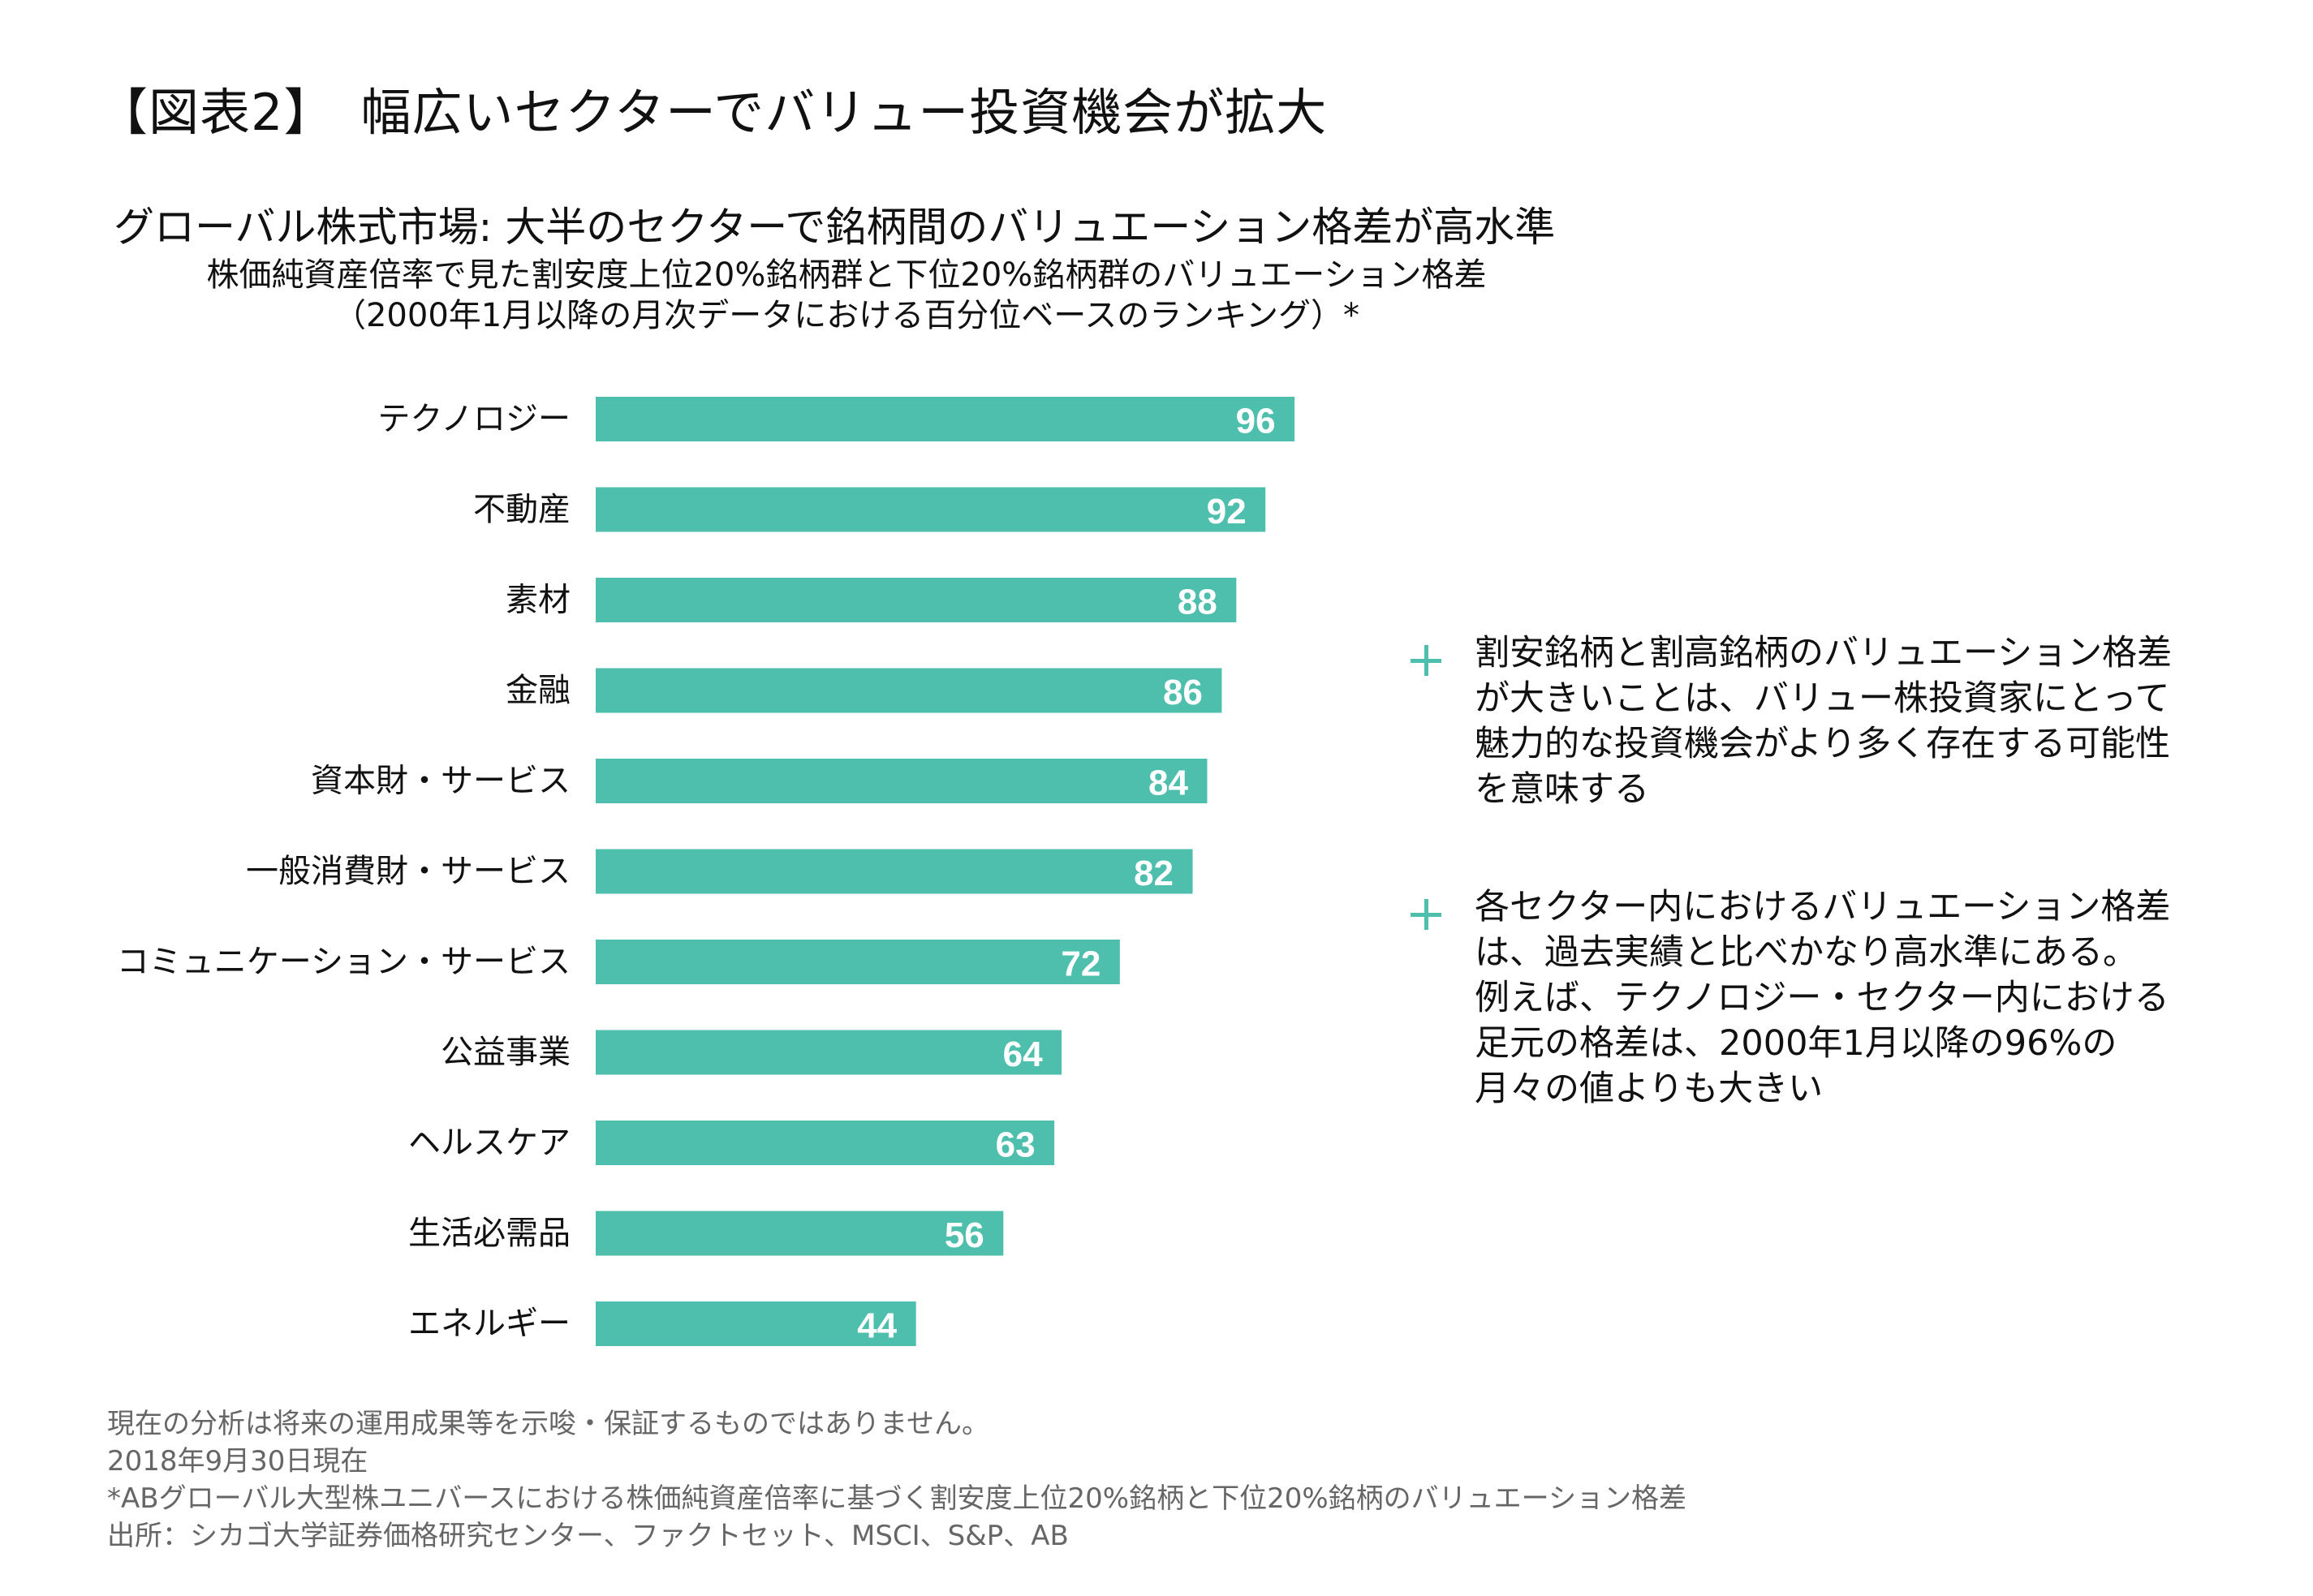 The height and width of the screenshot is (1596, 2313). Describe the element at coordinates (1649, 1089) in the screenshot. I see `note-line: 月々の値よりも大きい` at that location.